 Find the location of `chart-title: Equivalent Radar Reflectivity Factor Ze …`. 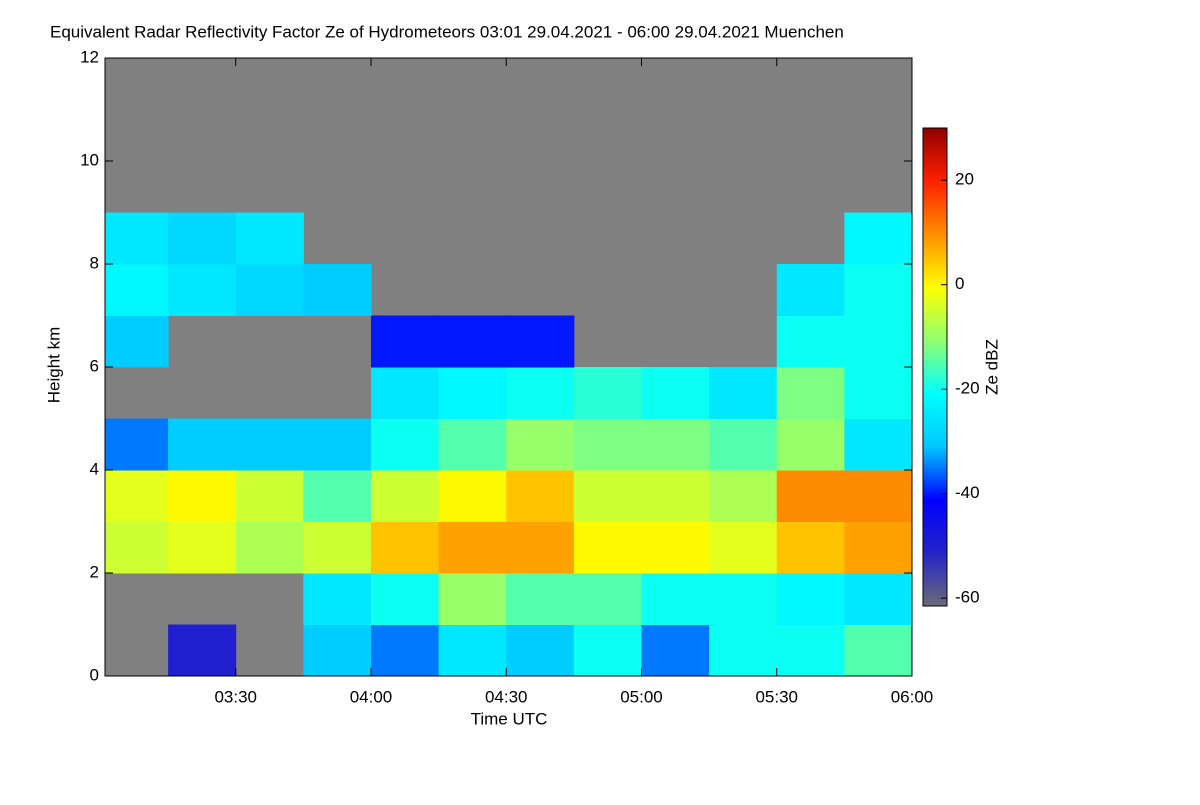

chart-title: Equivalent Radar Reflectivity Factor Ze … is located at coordinates (447, 31).